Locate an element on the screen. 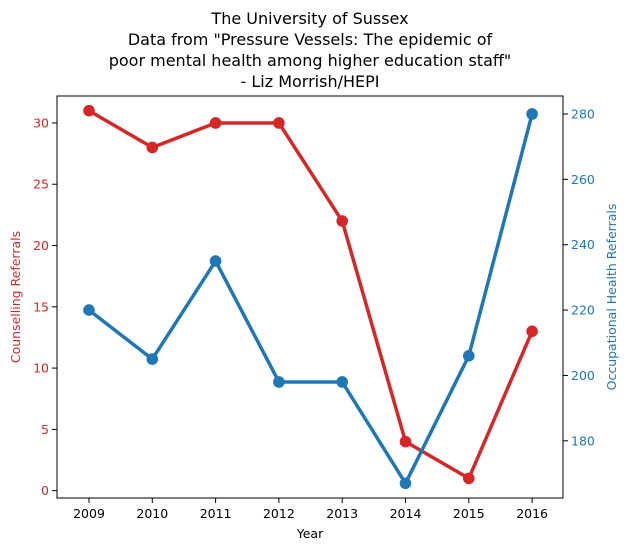  left-y-tick-label: 25 is located at coordinates (41, 184).